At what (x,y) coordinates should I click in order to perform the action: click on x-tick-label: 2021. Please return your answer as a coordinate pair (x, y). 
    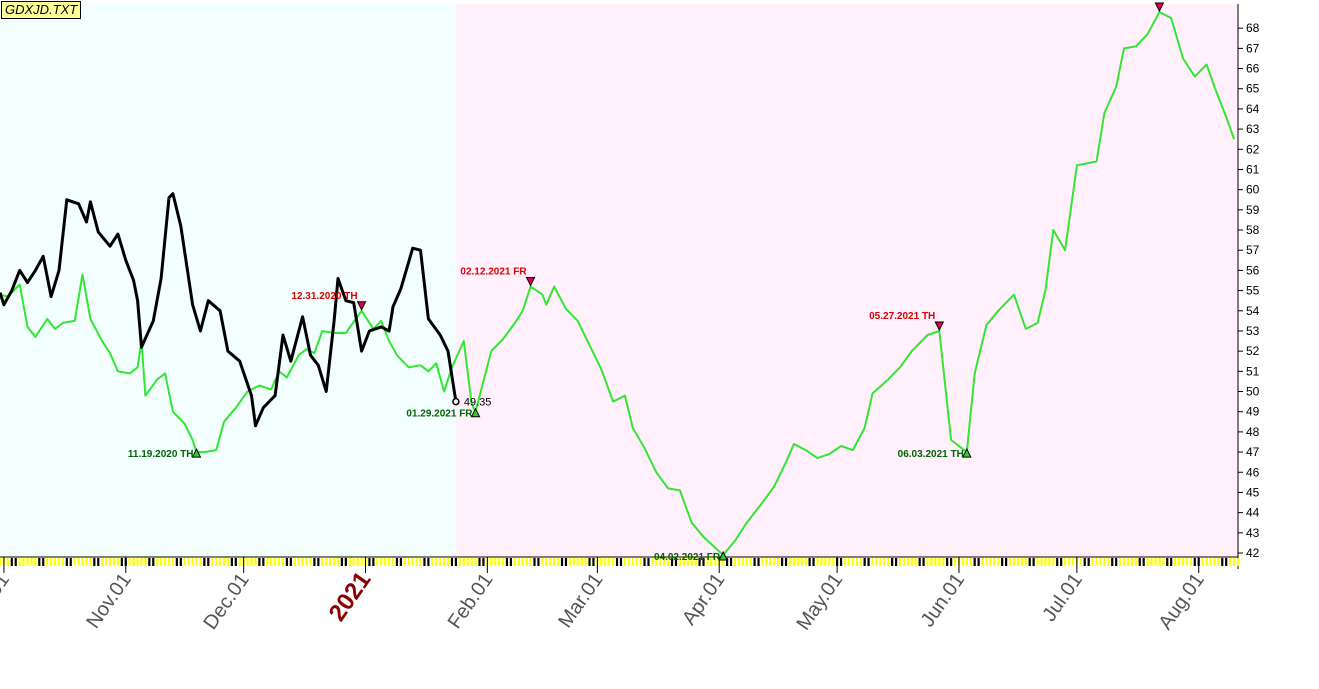
    Looking at the image, I should click on (350, 596).